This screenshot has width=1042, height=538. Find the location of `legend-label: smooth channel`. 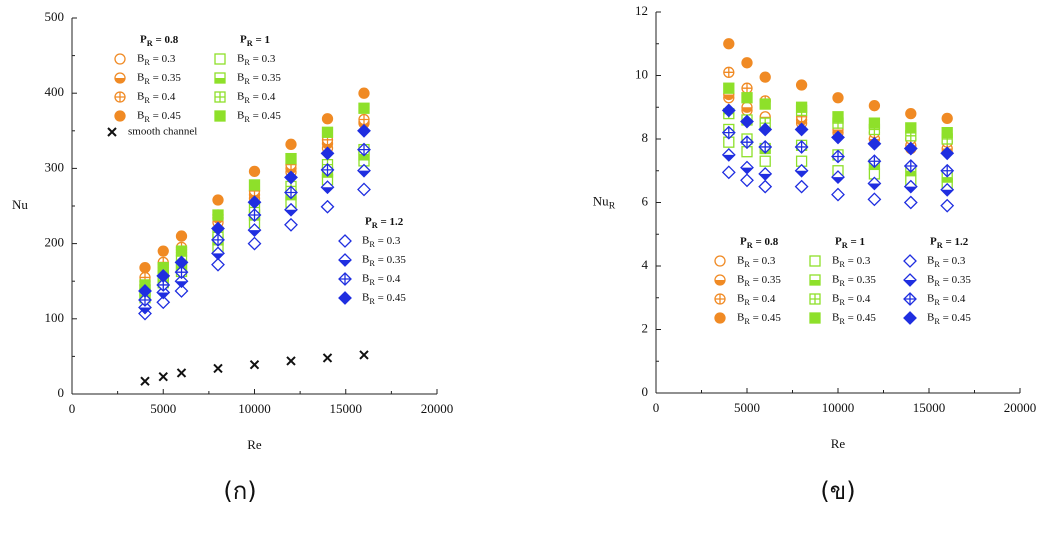

legend-label: smooth channel is located at coordinates (162, 132).